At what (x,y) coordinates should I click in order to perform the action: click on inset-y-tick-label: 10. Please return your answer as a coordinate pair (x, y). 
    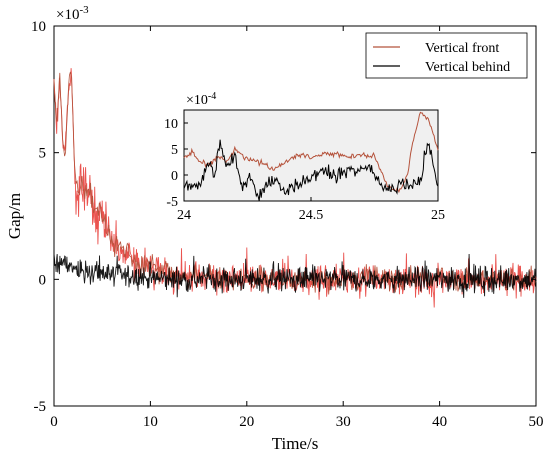
    Looking at the image, I should click on (171, 124).